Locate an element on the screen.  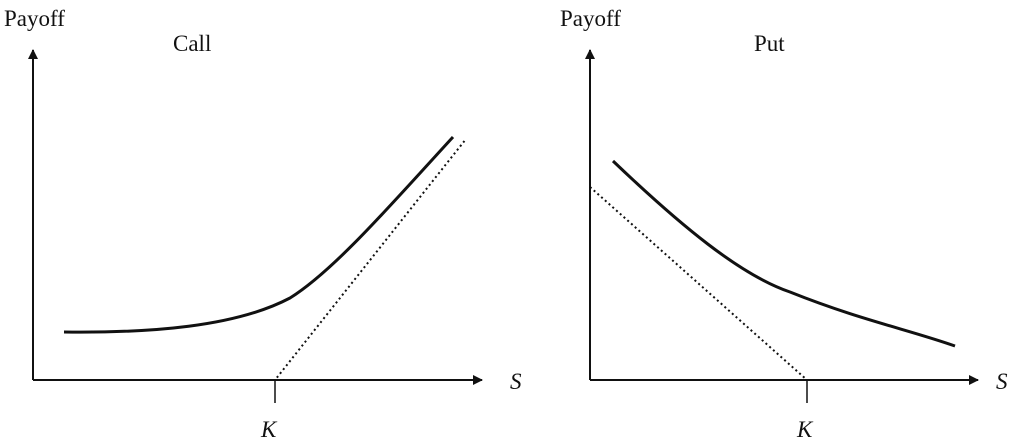
put-ylabel: Payoff is located at coordinates (590, 18).